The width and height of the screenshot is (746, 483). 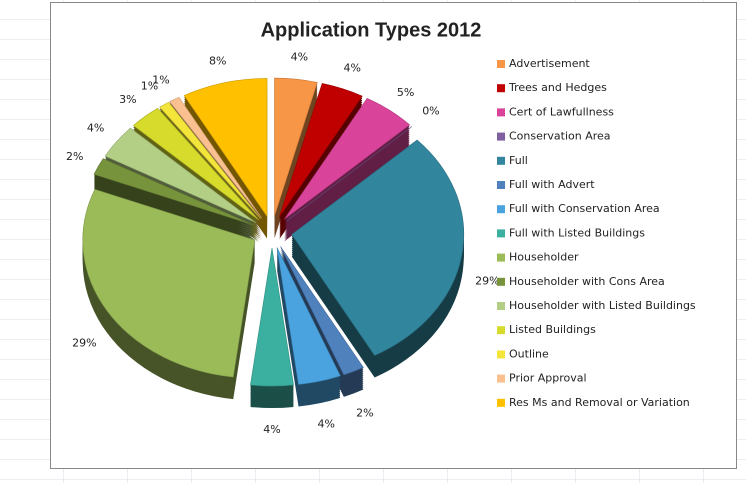 I want to click on data-label: 0%, so click(x=430, y=110).